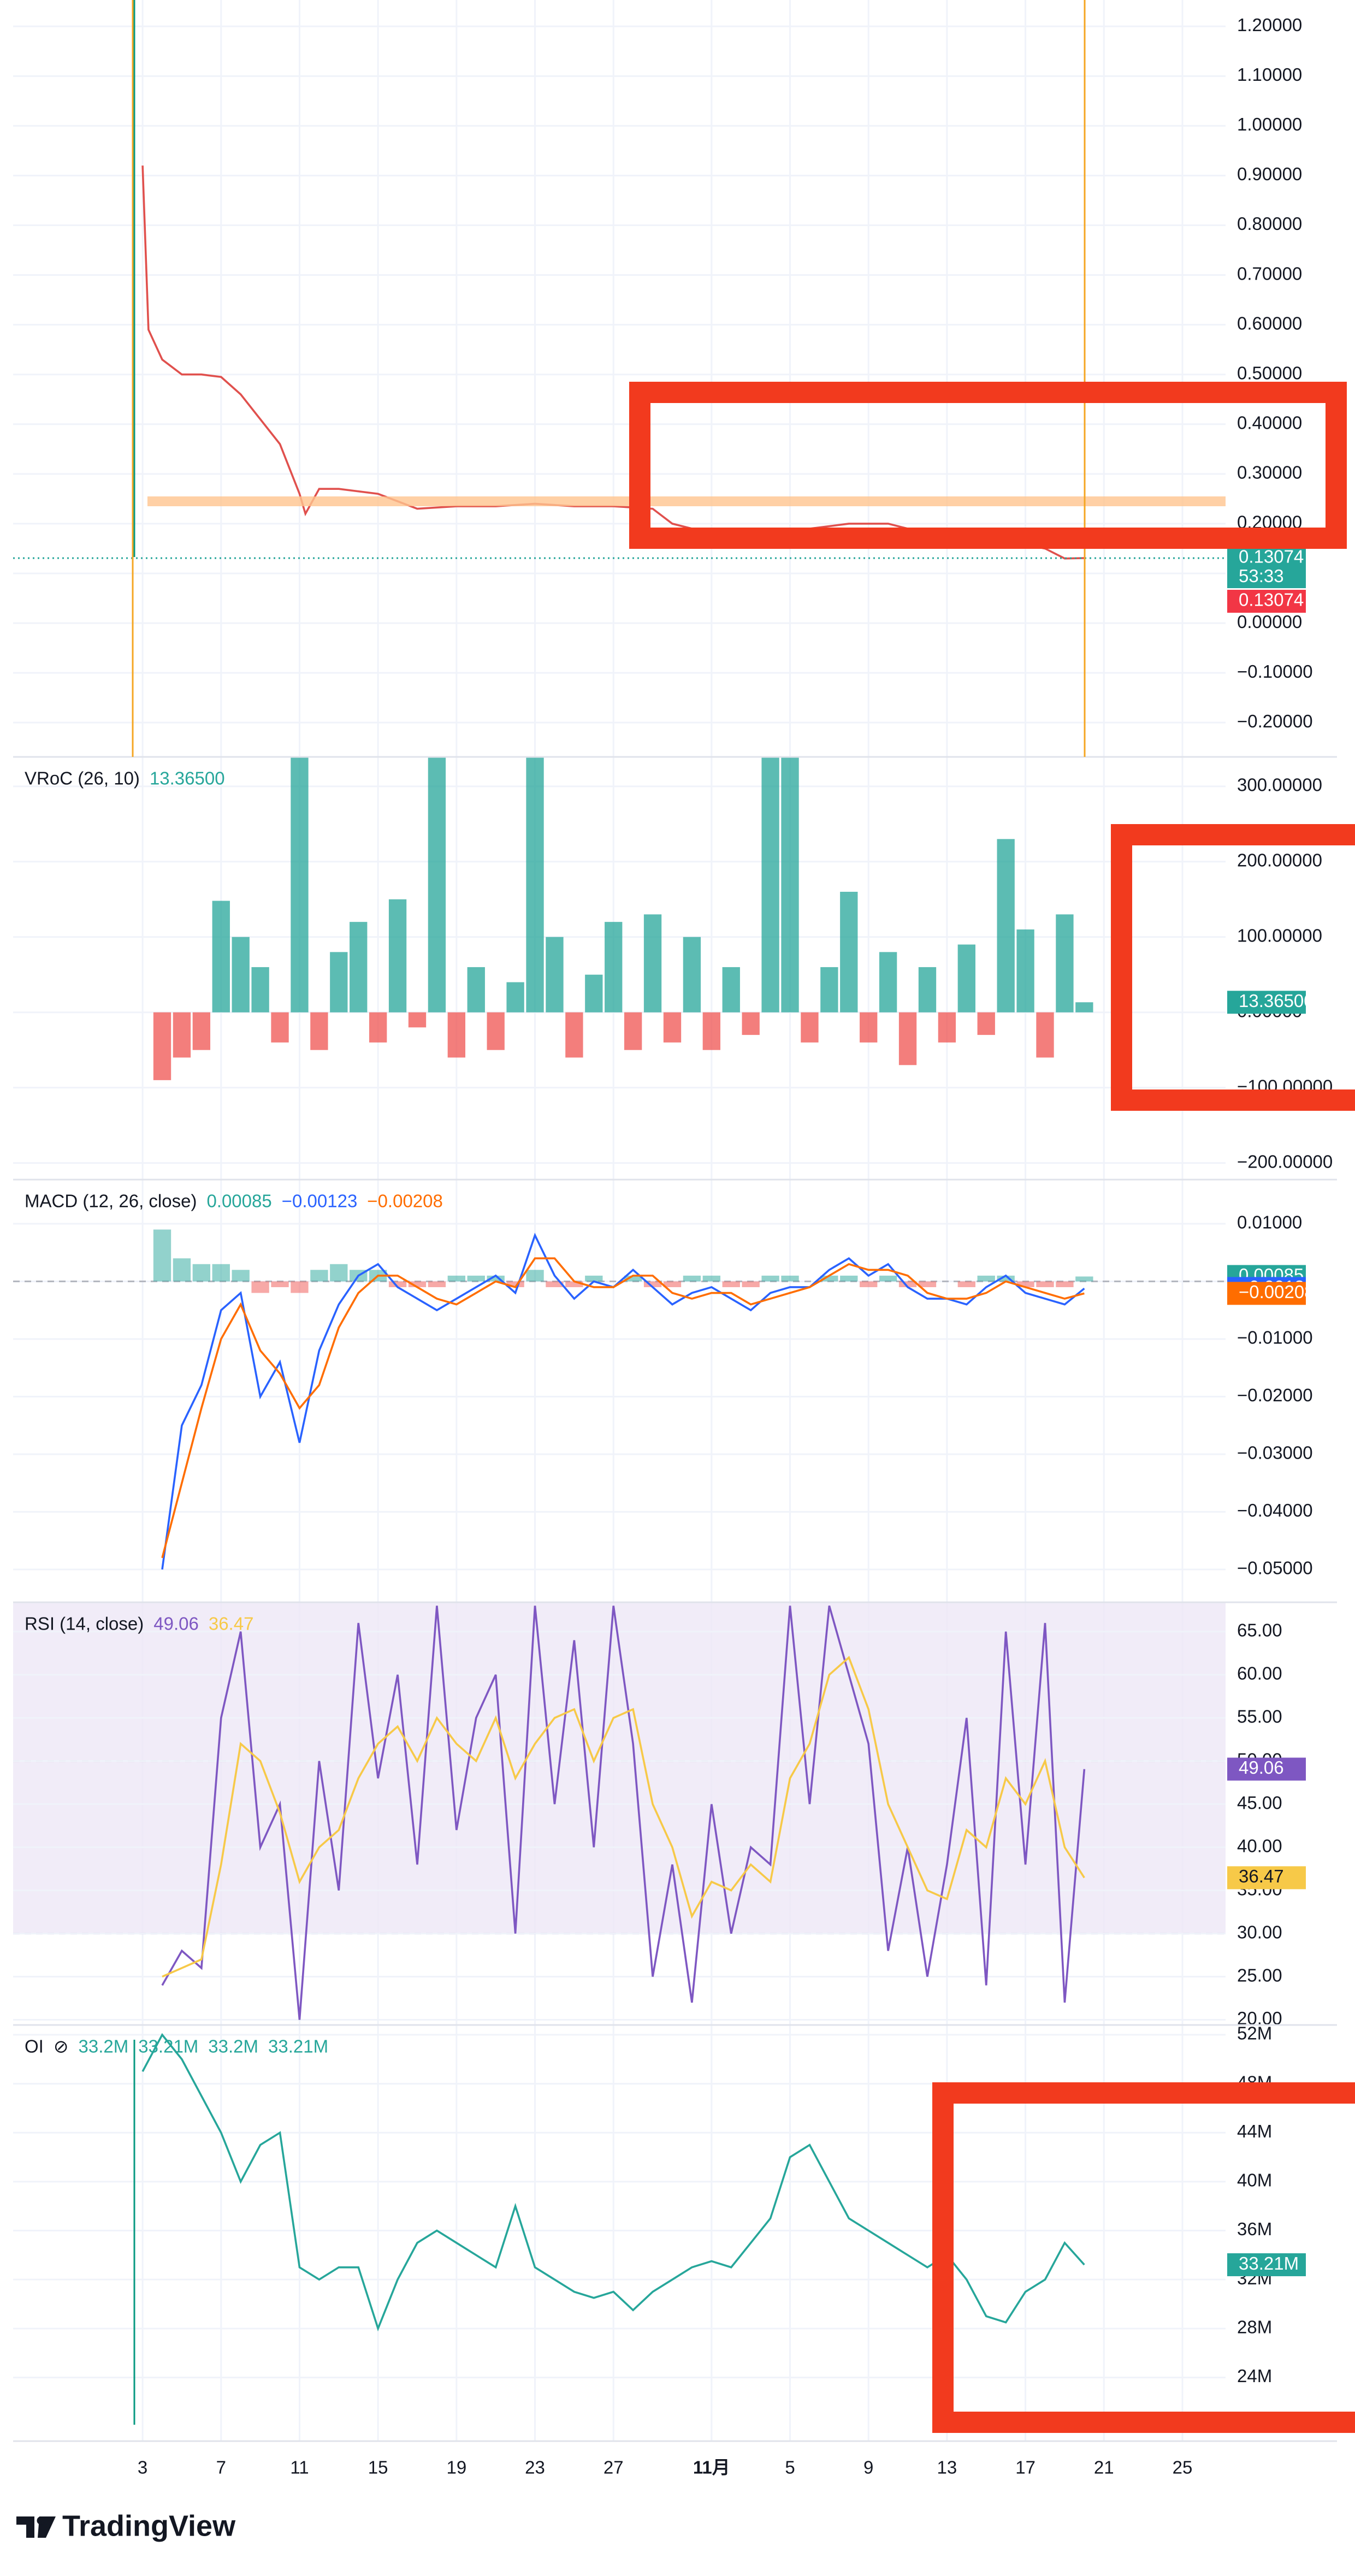 This screenshot has height=2576, width=1355. Describe the element at coordinates (320, 1201) in the screenshot. I see `legend-value: −0.00123` at that location.